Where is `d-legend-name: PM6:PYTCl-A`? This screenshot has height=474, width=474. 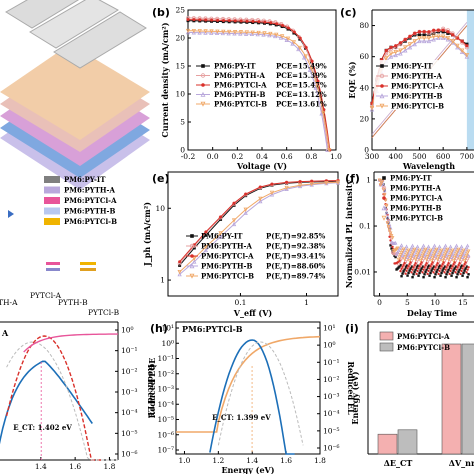
d-legend-name: PM6:PYTCl-A is located at coordinates (90, 200).